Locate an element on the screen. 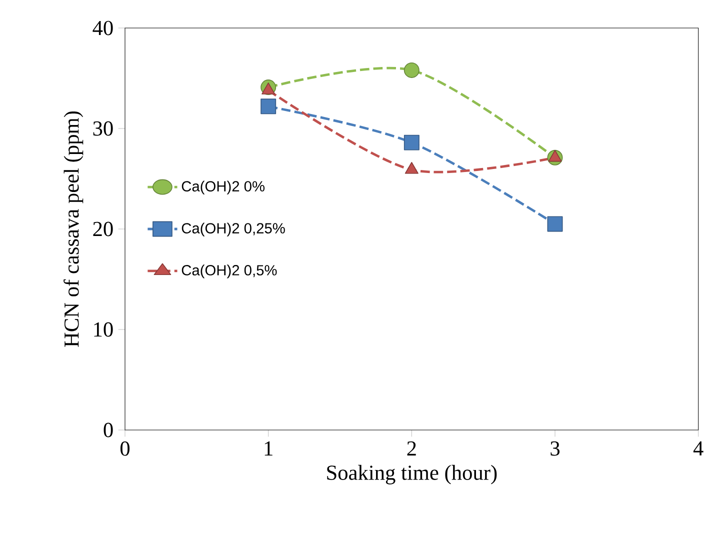 The width and height of the screenshot is (712, 539). legend-label: Ca(OH)2 0% is located at coordinates (223, 187).